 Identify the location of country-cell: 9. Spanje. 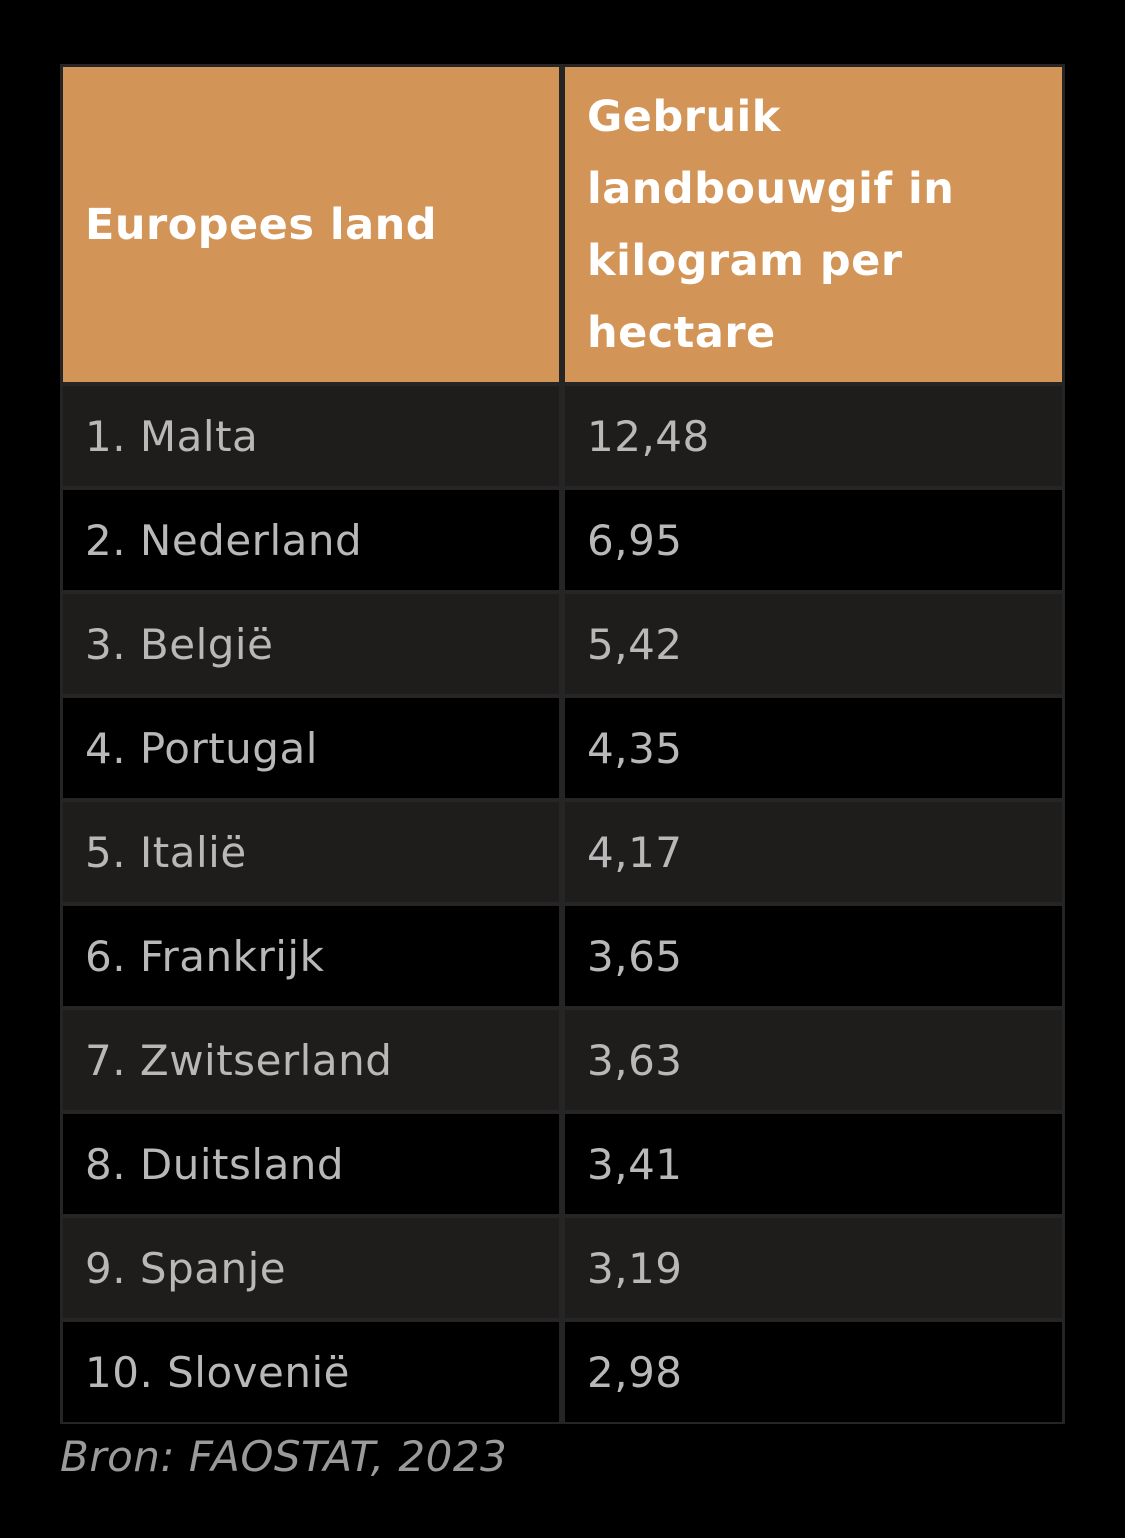
(311, 1268).